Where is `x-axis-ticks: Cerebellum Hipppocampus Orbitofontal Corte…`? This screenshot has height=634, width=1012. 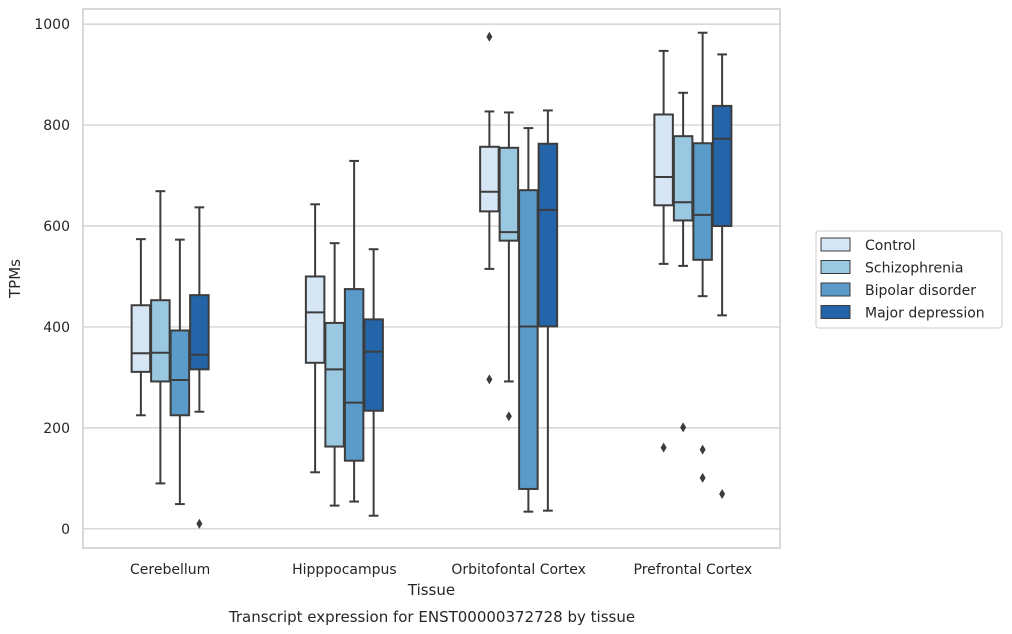
x-axis-ticks: Cerebellum Hipppocampus Orbitofontal Corte… is located at coordinates (441, 570).